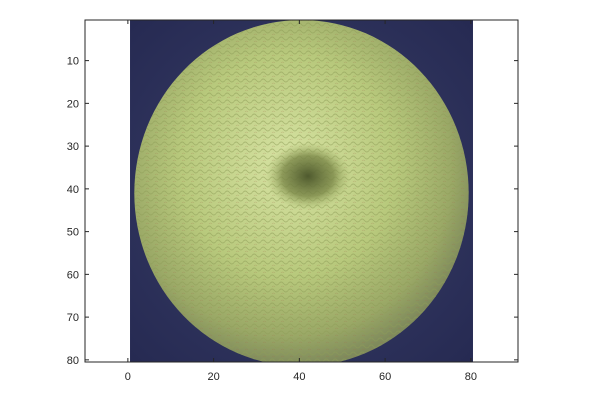 The width and height of the screenshot is (590, 402). Describe the element at coordinates (73, 275) in the screenshot. I see `y-tick-label: 60` at that location.